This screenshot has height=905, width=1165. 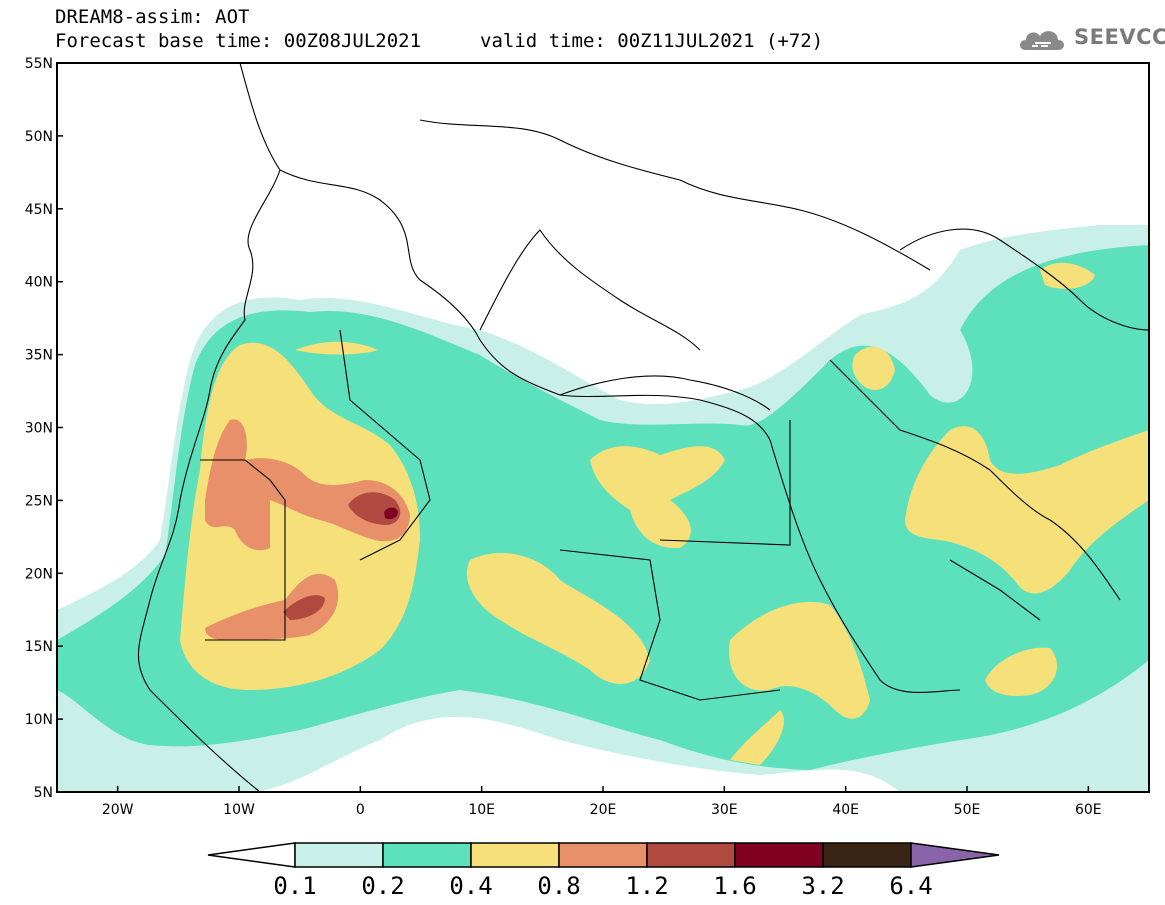 I want to click on longitude-labels: 20W 10W 0 10E 20E 30E 40E 50E 60E, so click(x=602, y=810).